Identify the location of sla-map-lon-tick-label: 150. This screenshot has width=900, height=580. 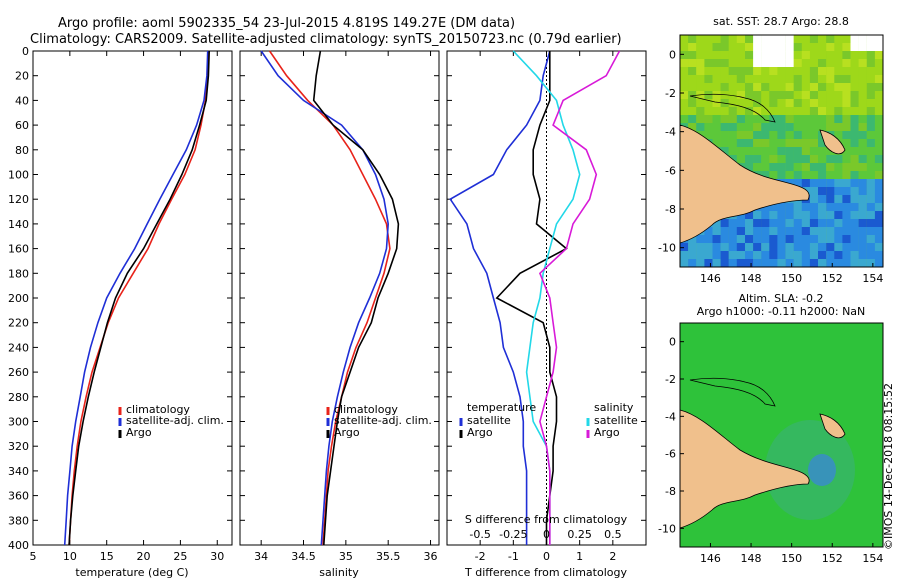
(791, 558).